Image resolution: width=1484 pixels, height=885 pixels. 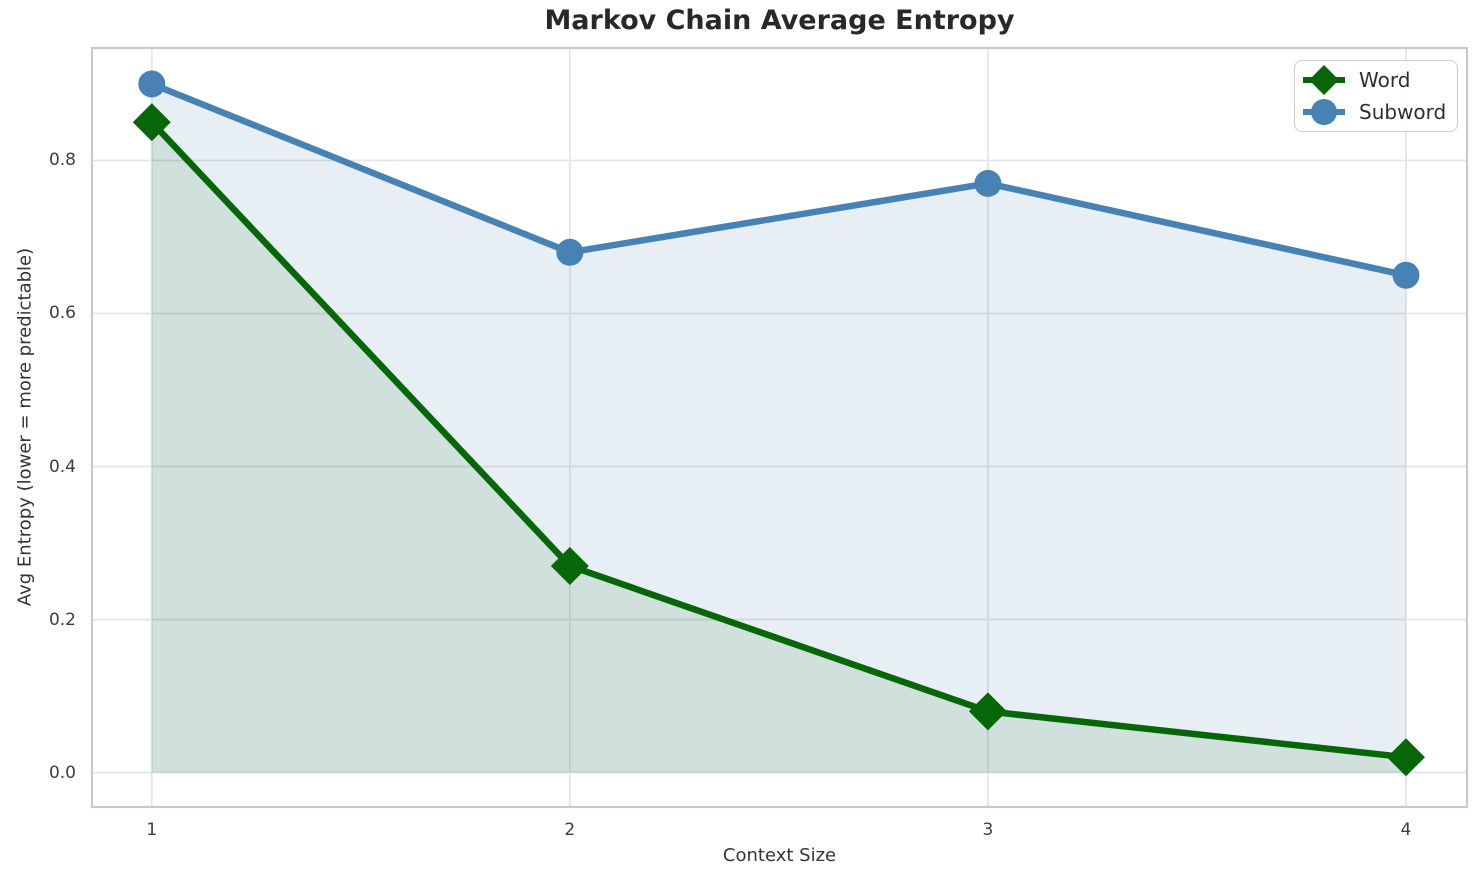 I want to click on y-tick-label: 0.6, so click(x=62, y=313).